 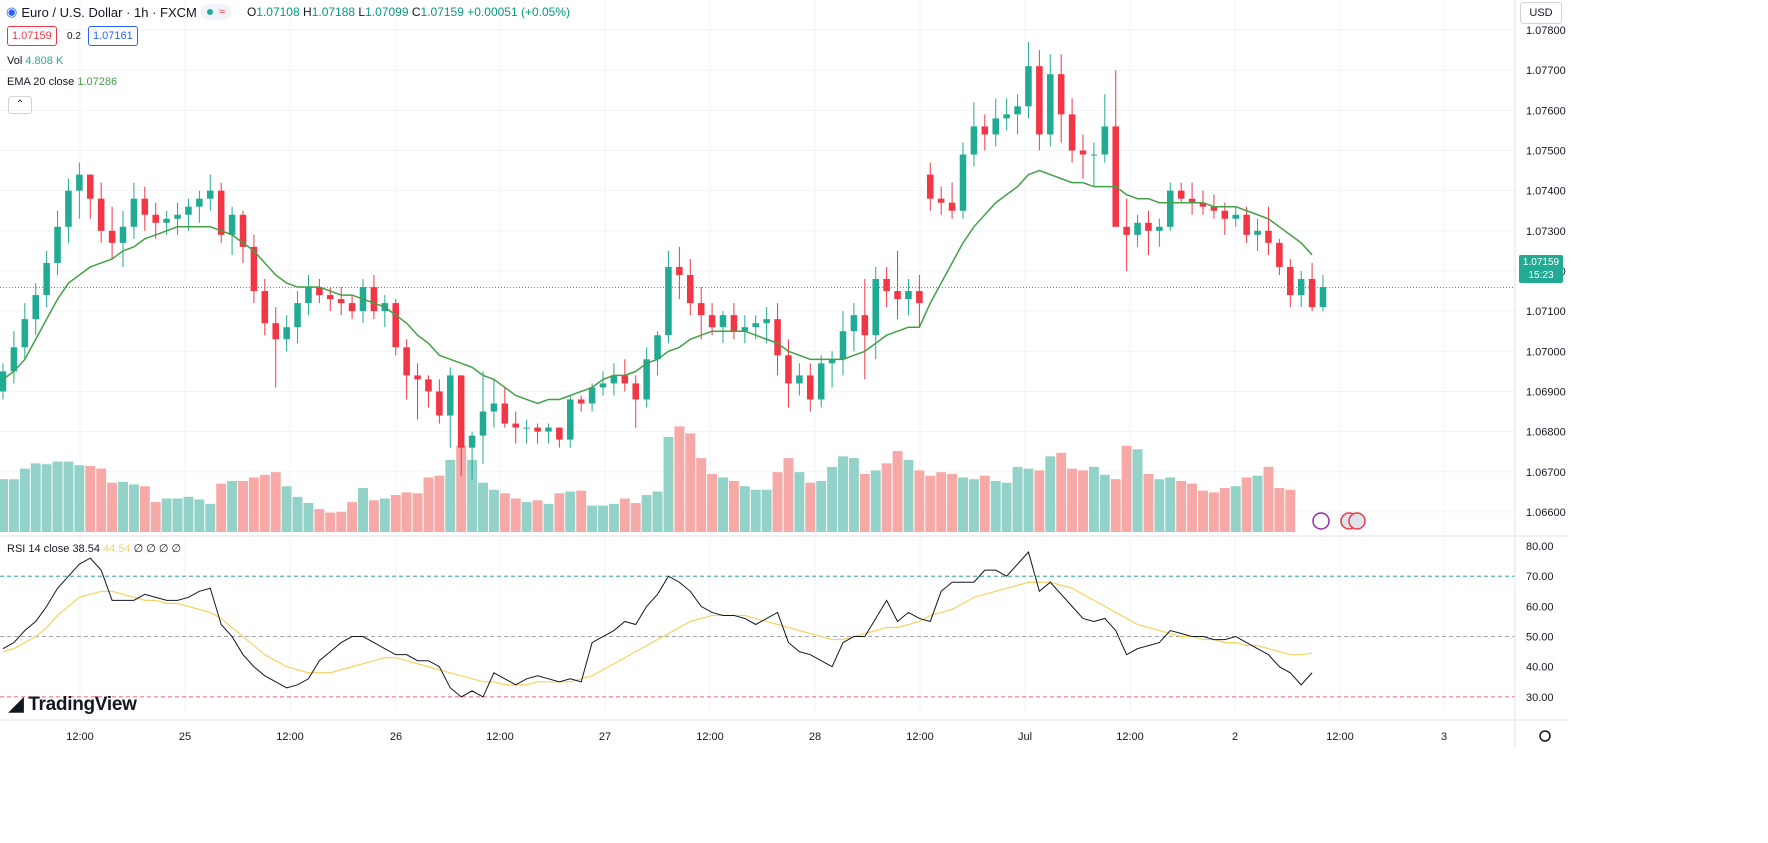 I want to click on settings-gear-icon, so click(x=1545, y=736).